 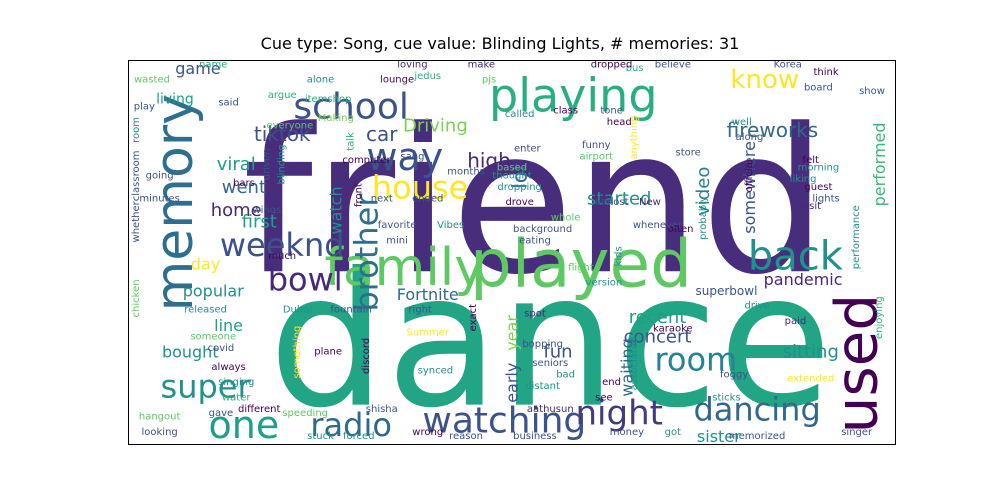 I want to click on word-cloud-word: almost, so click(x=612, y=202).